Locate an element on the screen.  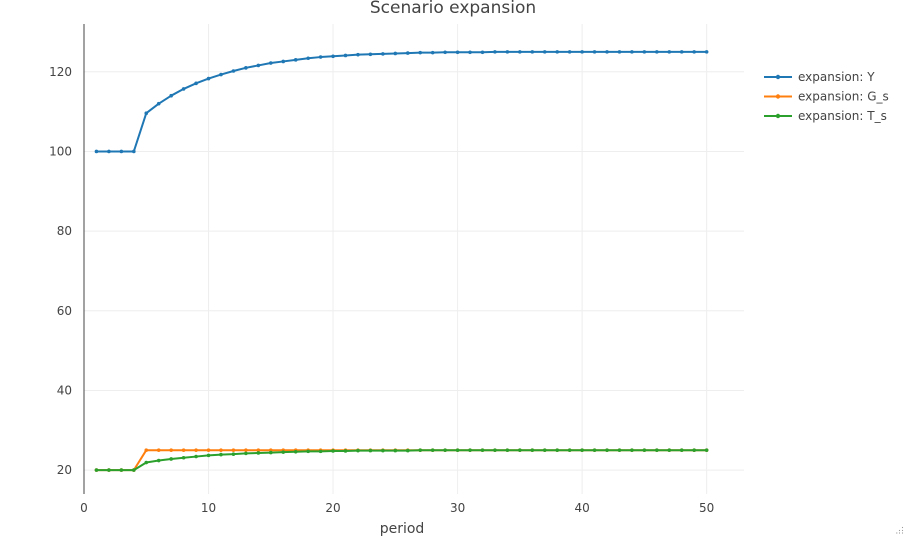
resize-grip-icon is located at coordinates (900, 530).